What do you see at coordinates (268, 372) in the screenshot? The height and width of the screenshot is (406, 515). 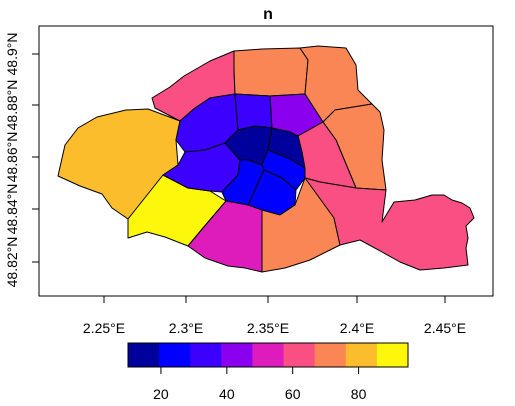 I see `color-legend: 20 40 60 80` at bounding box center [268, 372].